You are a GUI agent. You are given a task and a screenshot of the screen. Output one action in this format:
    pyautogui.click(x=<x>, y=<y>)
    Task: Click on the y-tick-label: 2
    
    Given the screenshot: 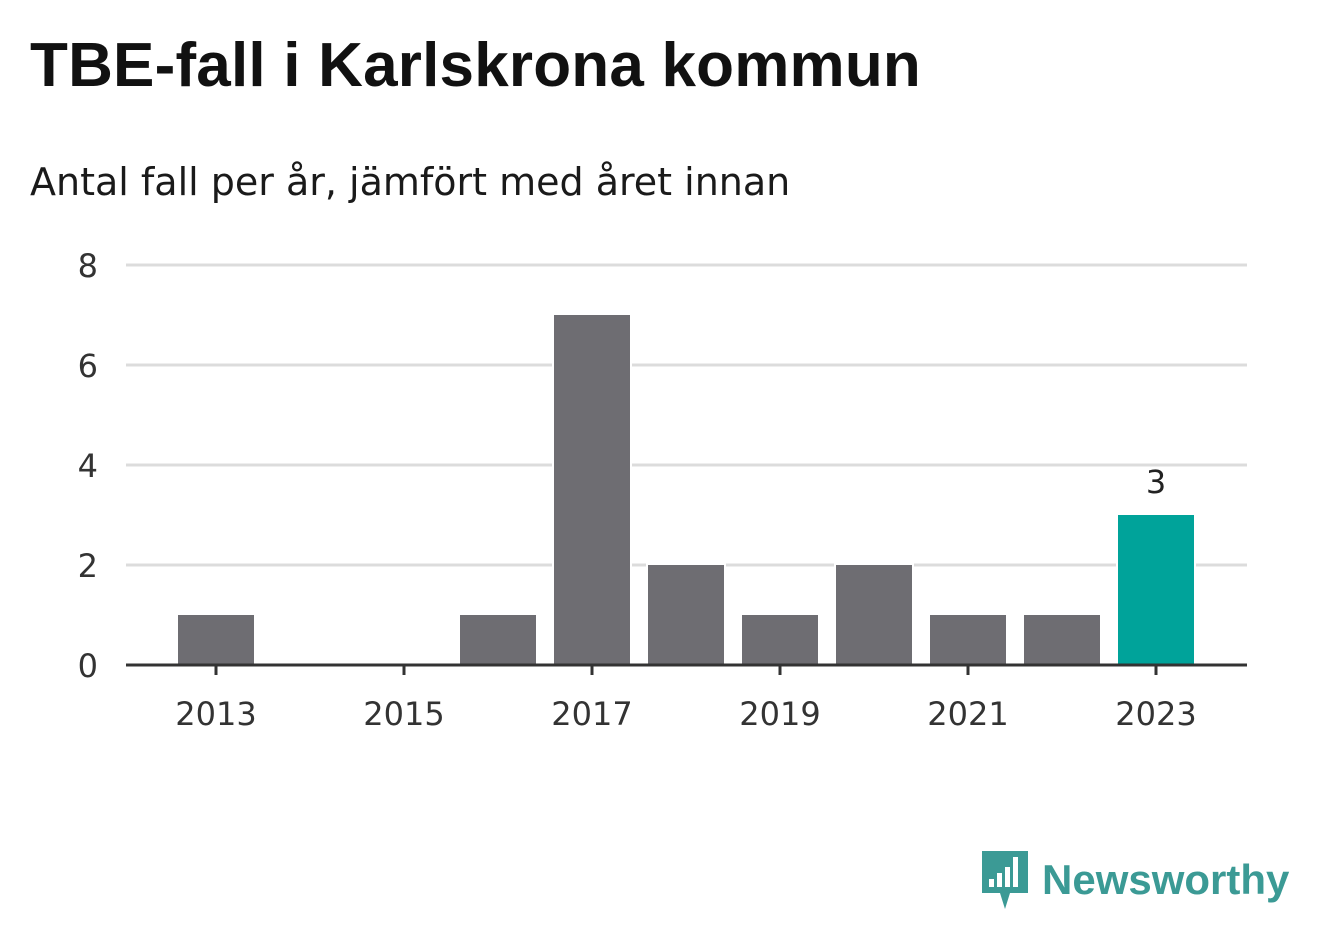 What is the action you would take?
    pyautogui.click(x=88, y=566)
    